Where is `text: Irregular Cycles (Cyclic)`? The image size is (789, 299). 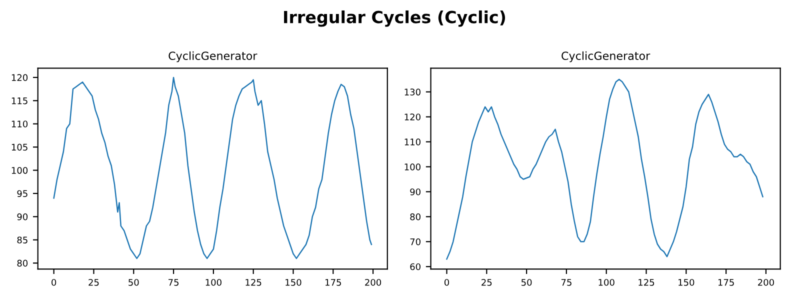 text: Irregular Cycles (Cyclic) is located at coordinates (395, 18).